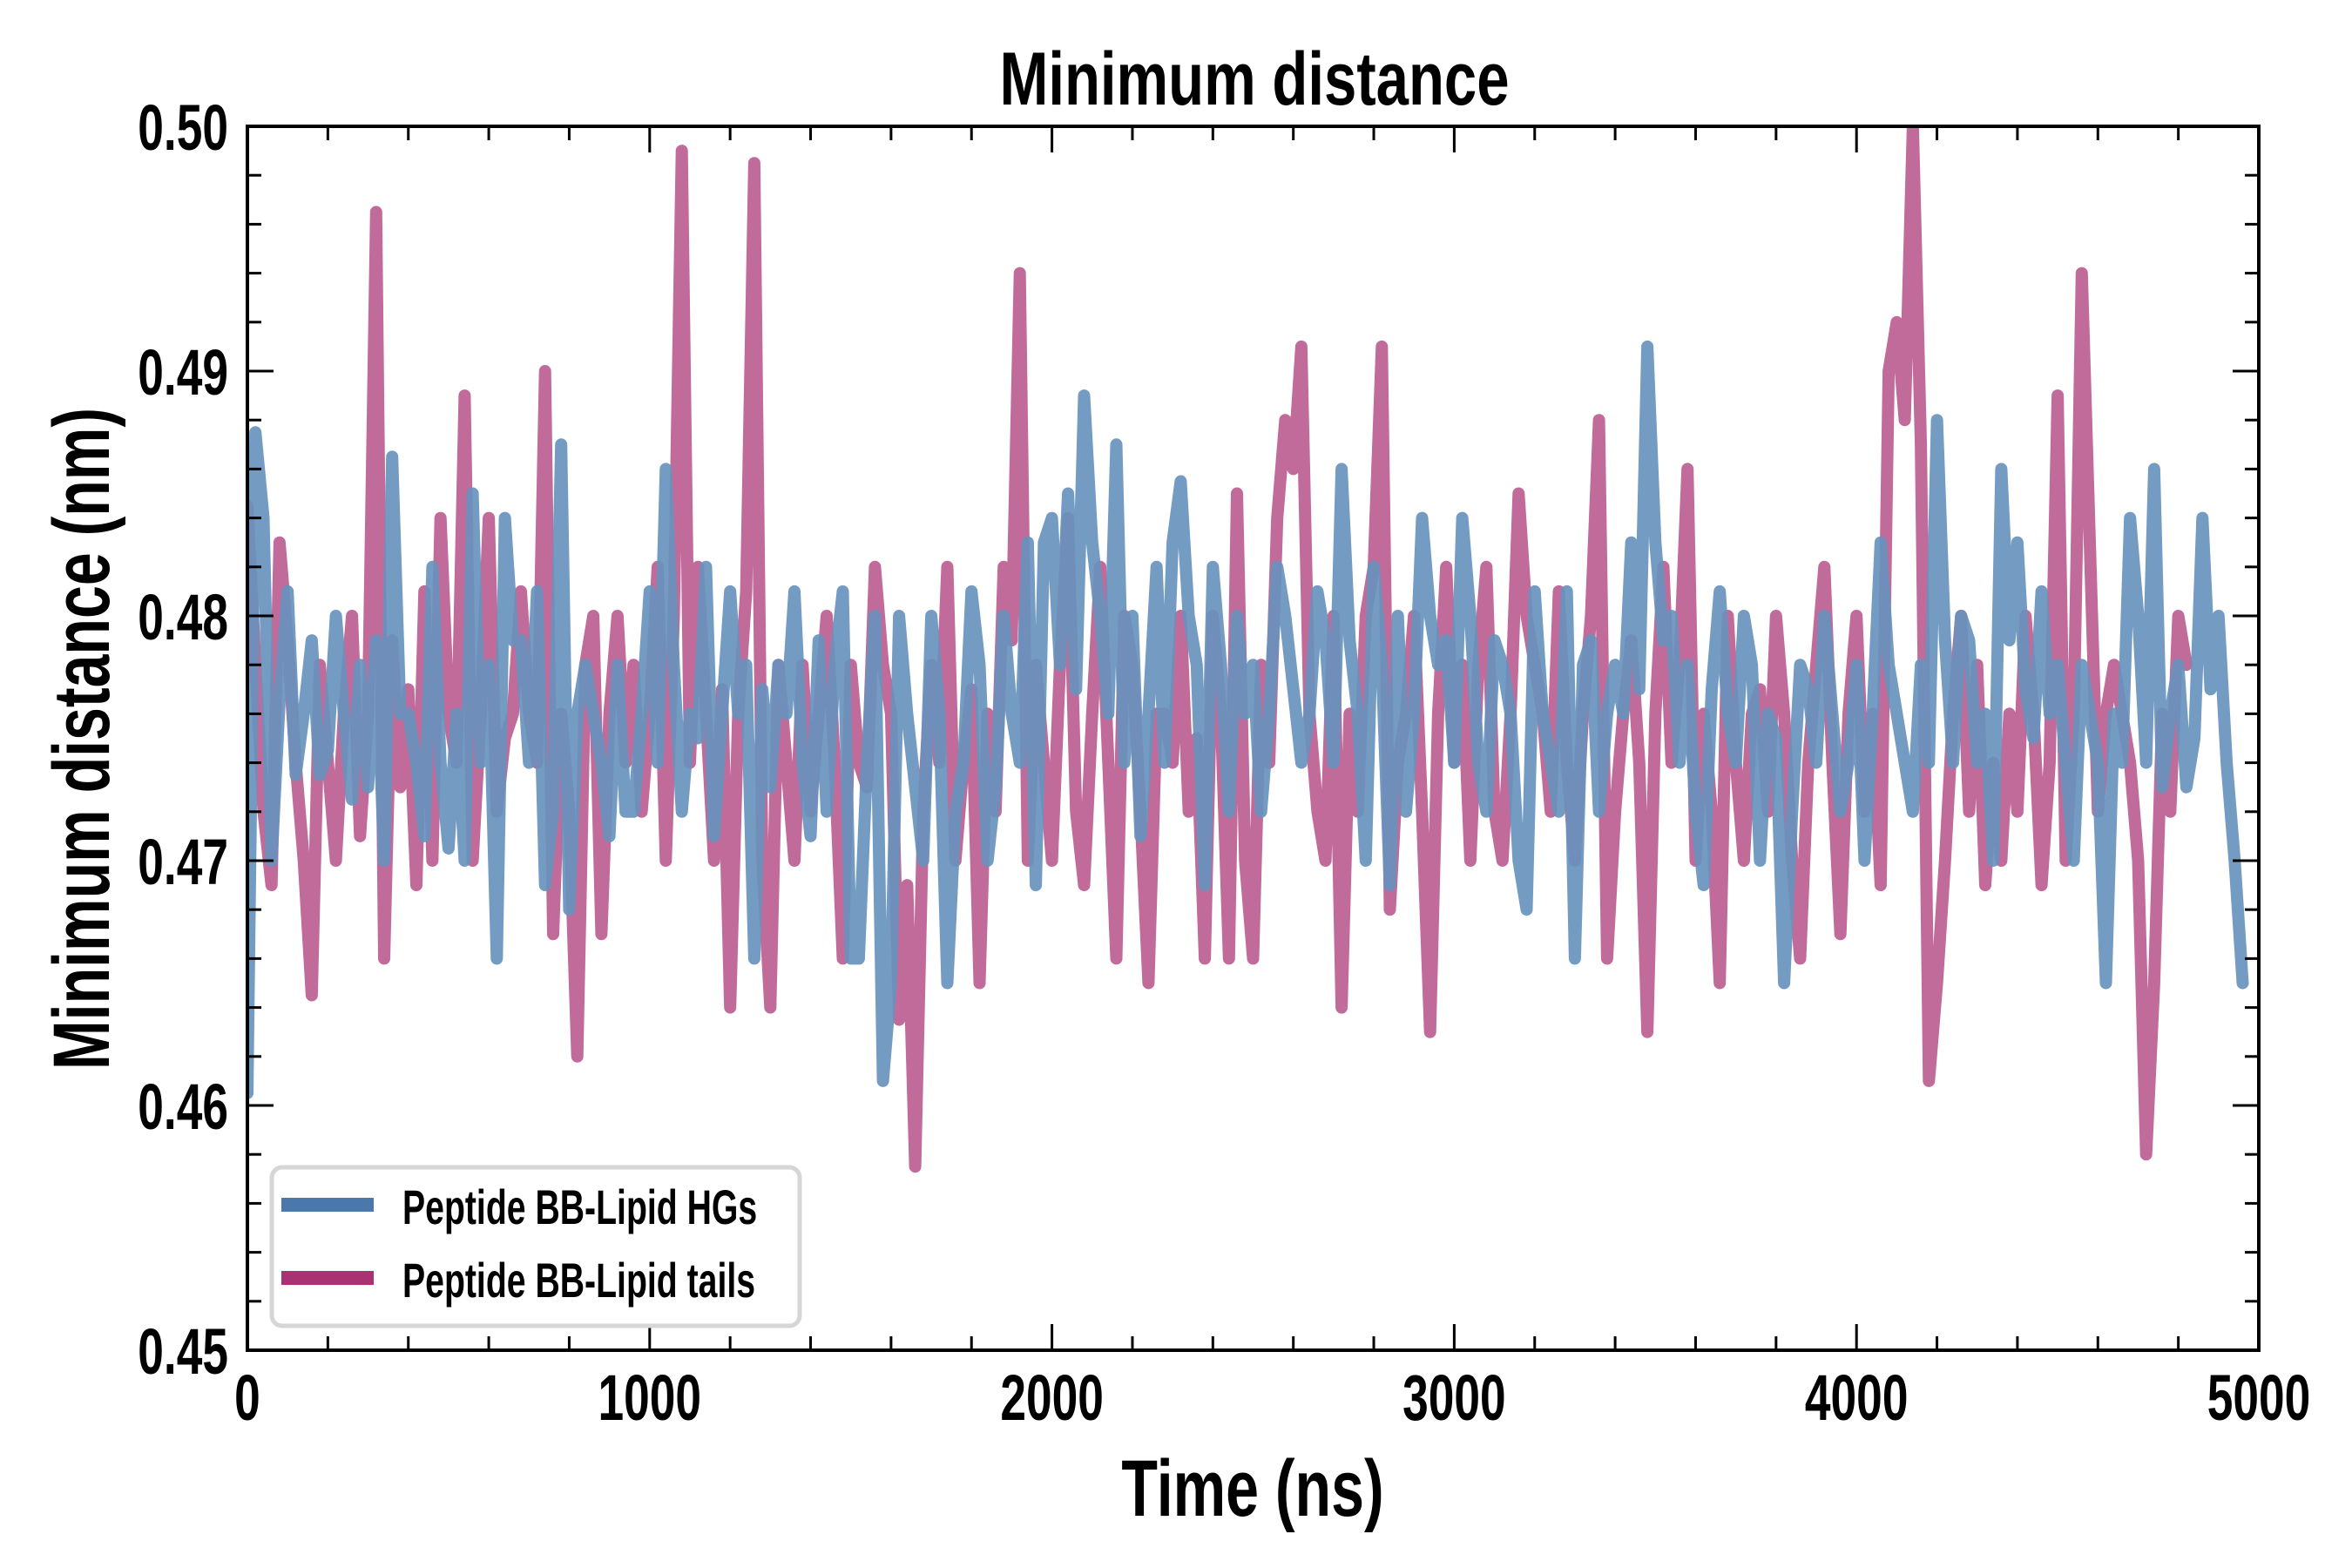  What do you see at coordinates (247, 1398) in the screenshot?
I see `x-tick-label: 0` at bounding box center [247, 1398].